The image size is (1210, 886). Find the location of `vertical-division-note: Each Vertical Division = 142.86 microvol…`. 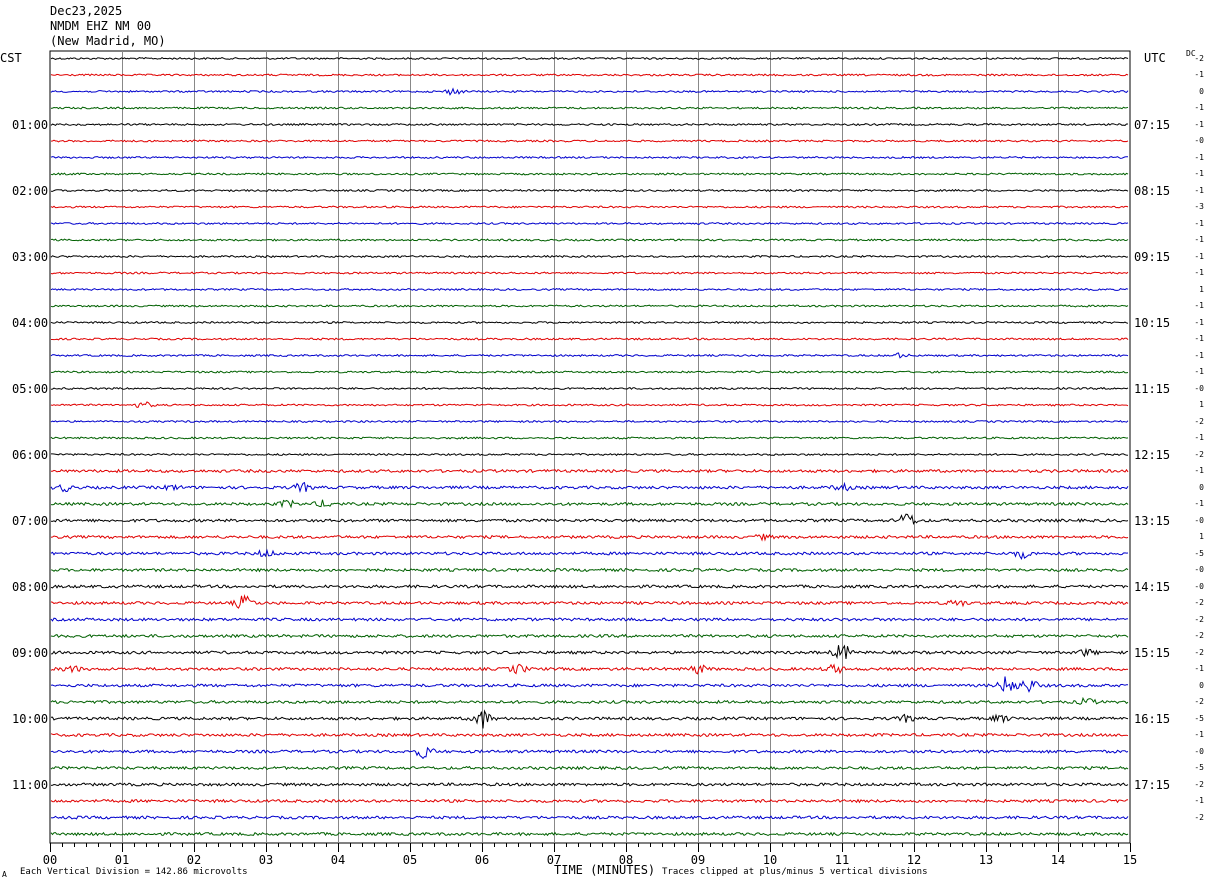

vertical-division-note: Each Vertical Division = 142.86 microvol… is located at coordinates (134, 872).